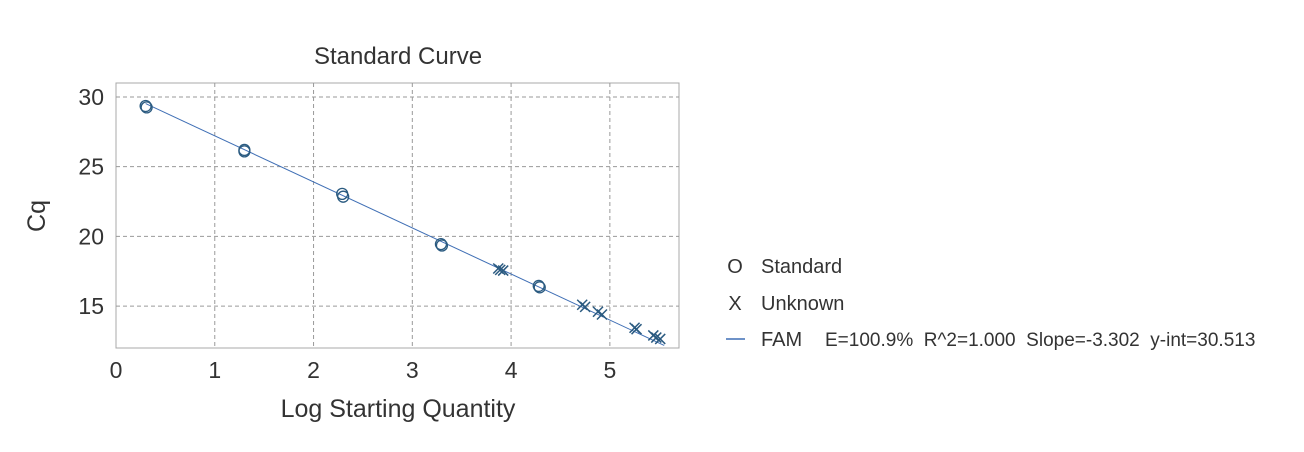  What do you see at coordinates (91, 236) in the screenshot?
I see `y-tick-label: 20` at bounding box center [91, 236].